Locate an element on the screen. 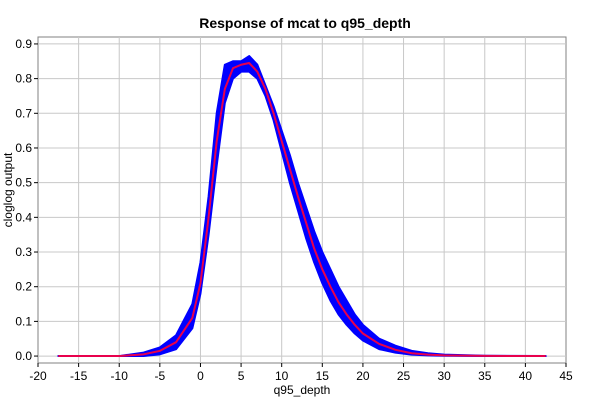 The image size is (600, 400). y-axis: 0.0 0.1 0.2 0.3 0.4 0.5 0.6 0.7 0.8 0.9 is located at coordinates (26, 200).